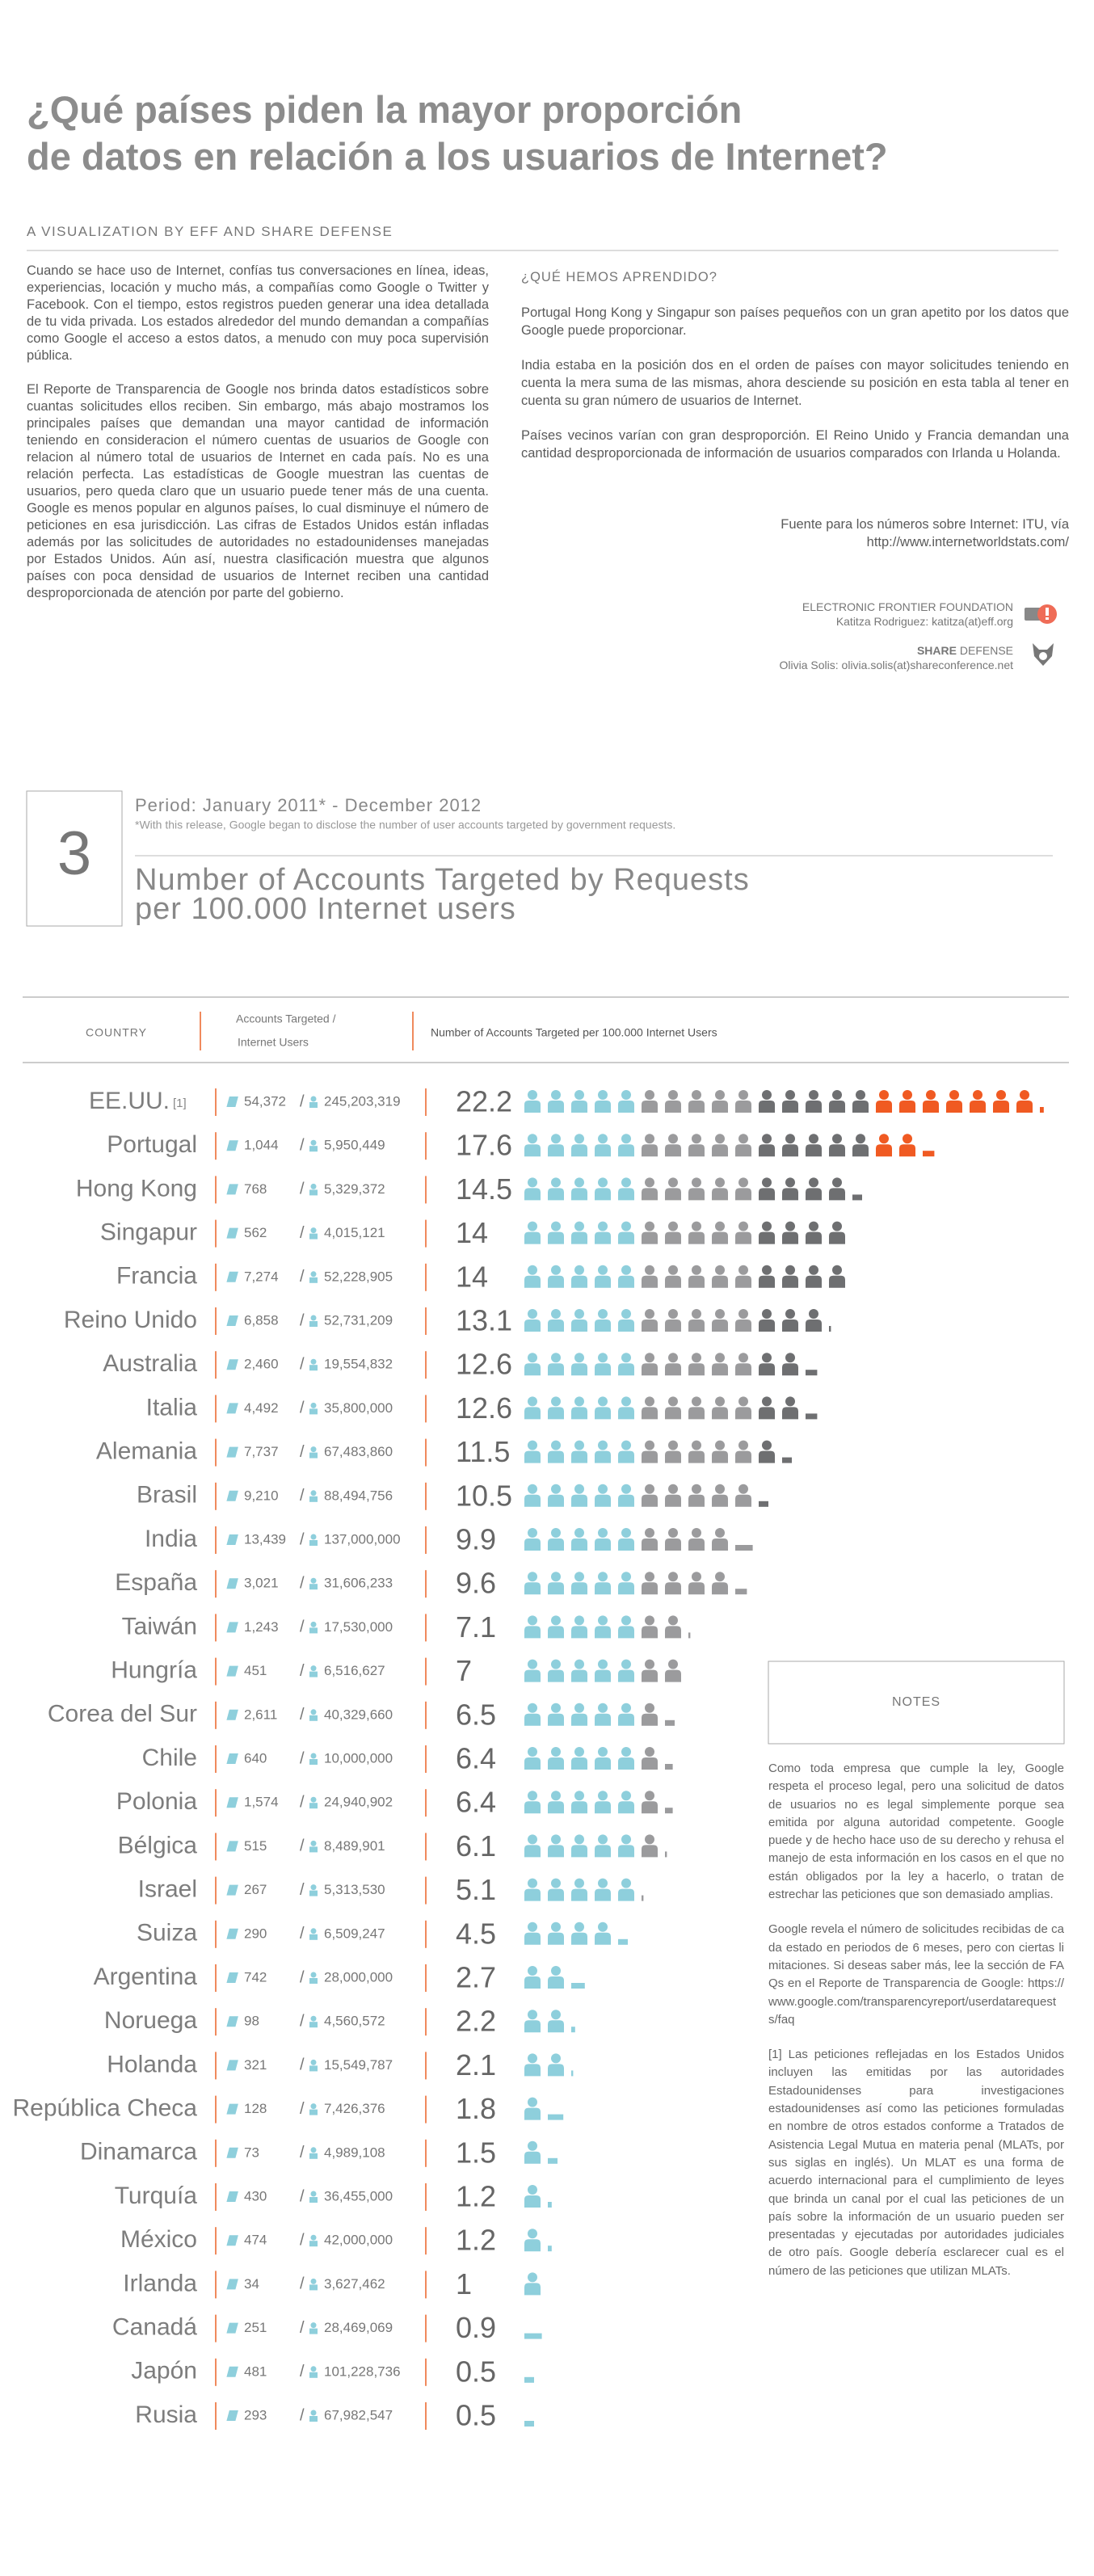 This screenshot has width=1094, height=2576. I want to click on rate: 14.5, so click(484, 1189).